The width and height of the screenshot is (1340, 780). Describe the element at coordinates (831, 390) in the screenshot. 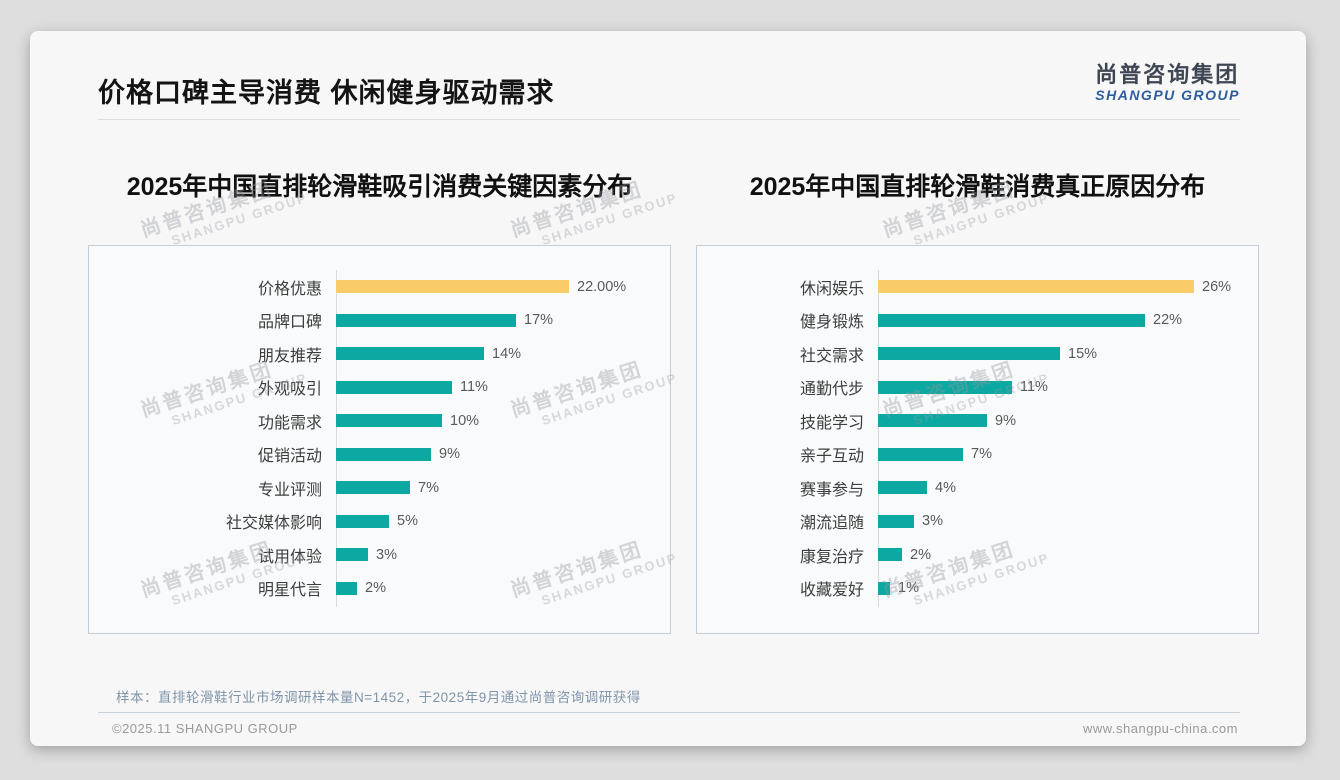

I see `category-label: 通勤代步` at that location.